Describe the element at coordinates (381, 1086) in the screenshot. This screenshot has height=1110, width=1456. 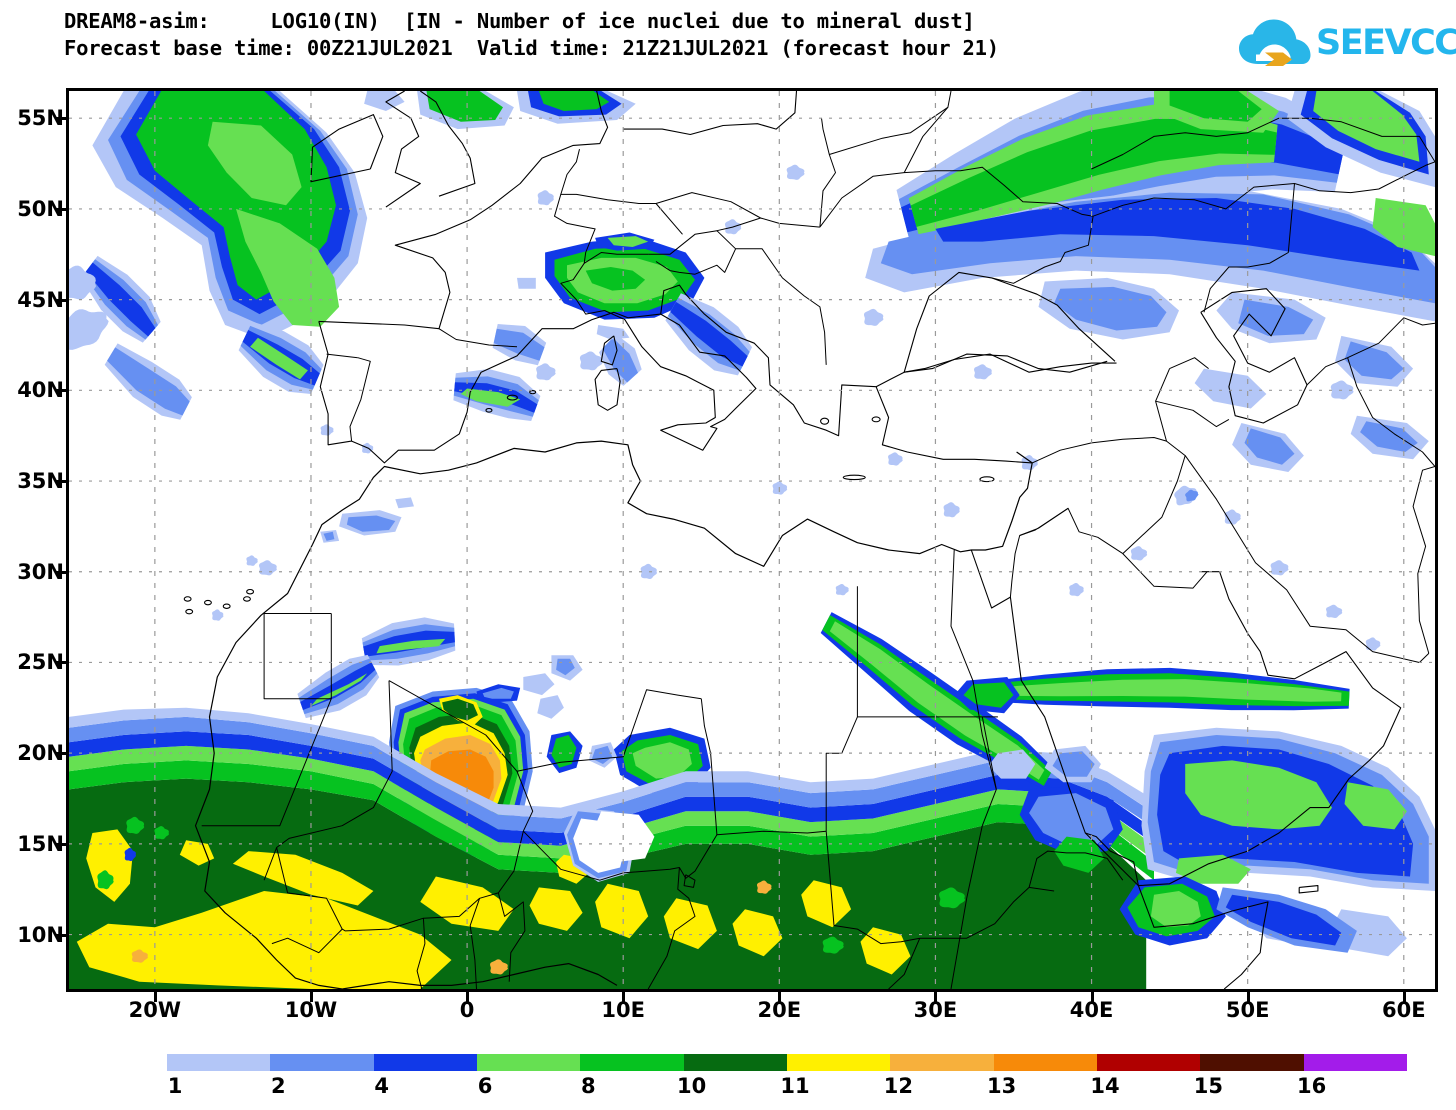
I see `colorbar-tick-label: 4` at that location.